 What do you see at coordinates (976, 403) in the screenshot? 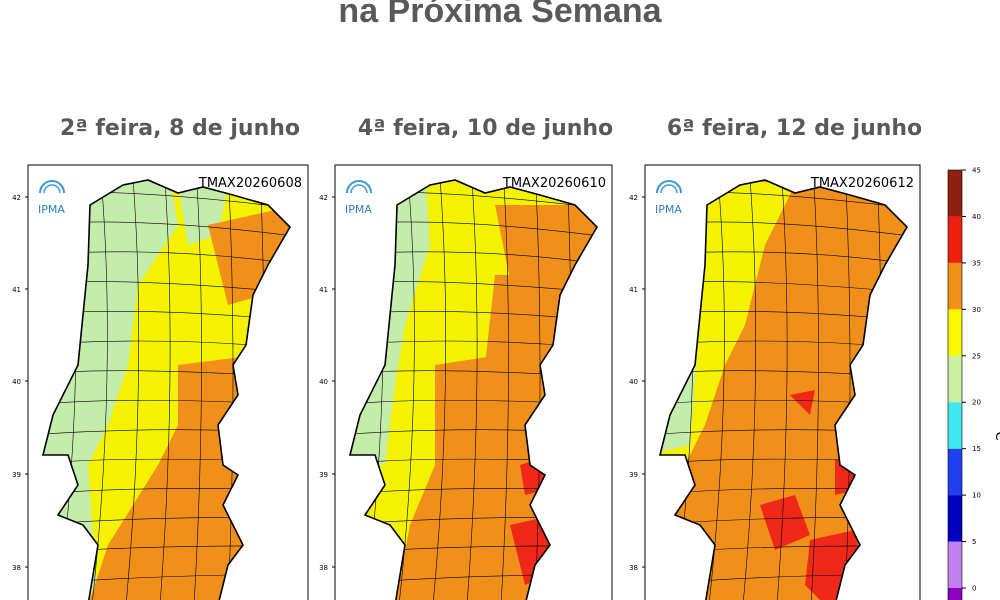
I see `colorbar-label: 20` at bounding box center [976, 403].